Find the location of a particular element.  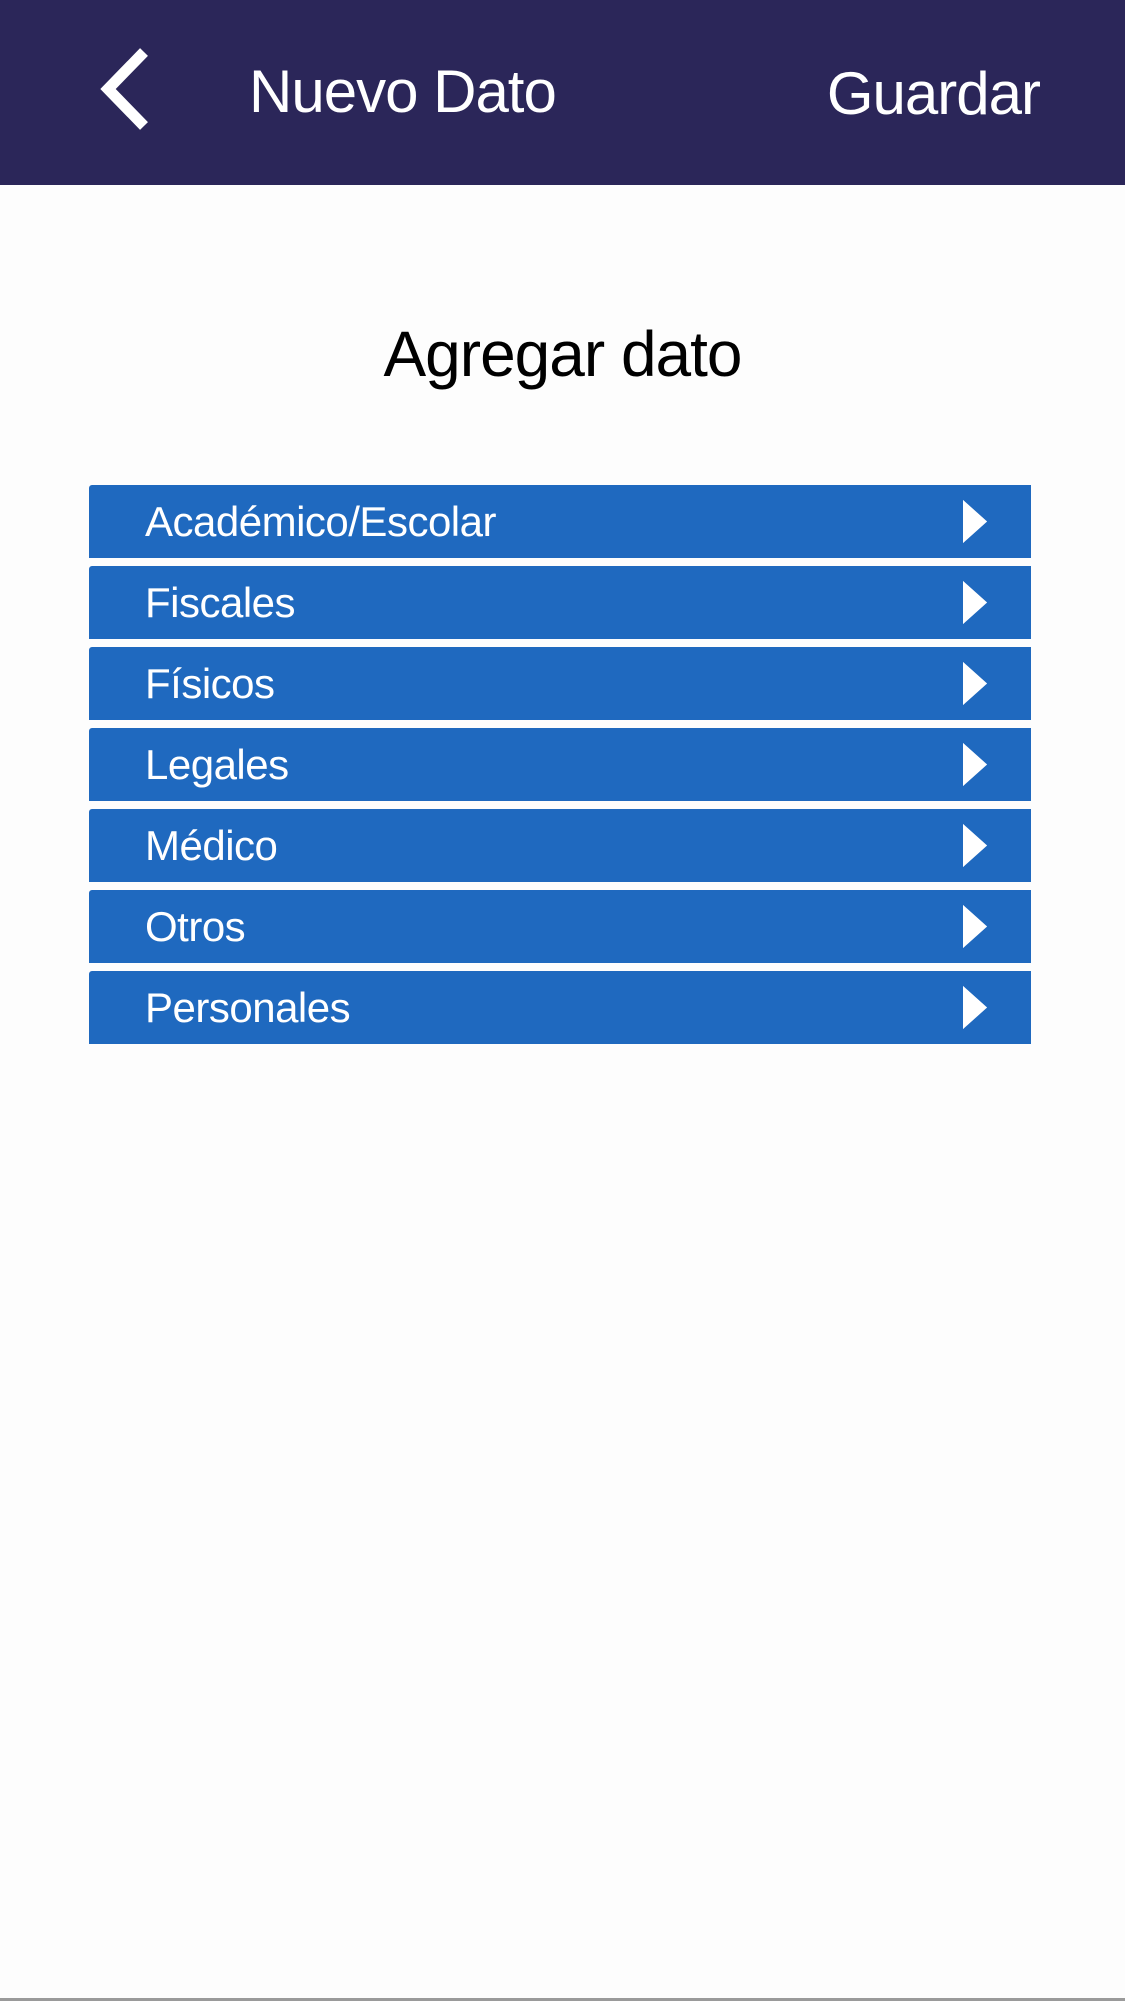

category-label: Fiscales is located at coordinates (220, 602).